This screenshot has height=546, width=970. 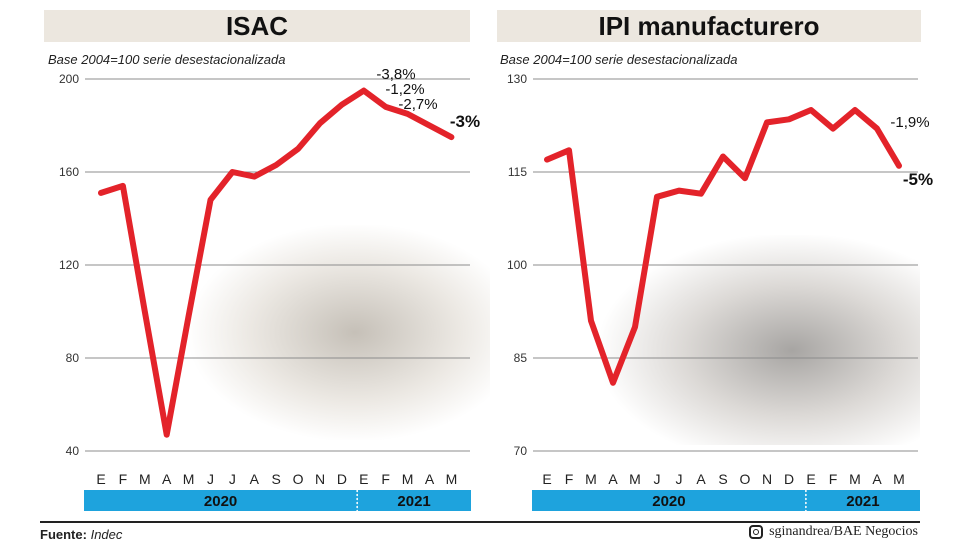 What do you see at coordinates (69, 265) in the screenshot?
I see `isac-y-tick-label: 120` at bounding box center [69, 265].